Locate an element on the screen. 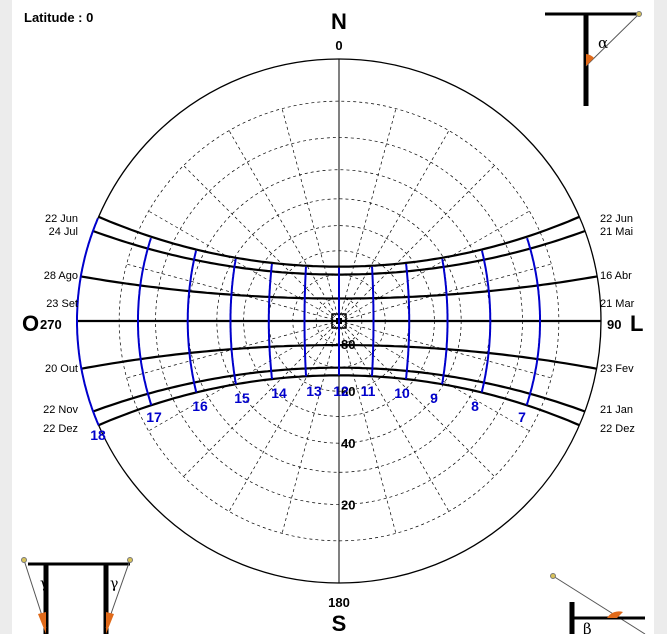 Image resolution: width=667 pixels, height=634 pixels. hour-label: 9 is located at coordinates (434, 398).